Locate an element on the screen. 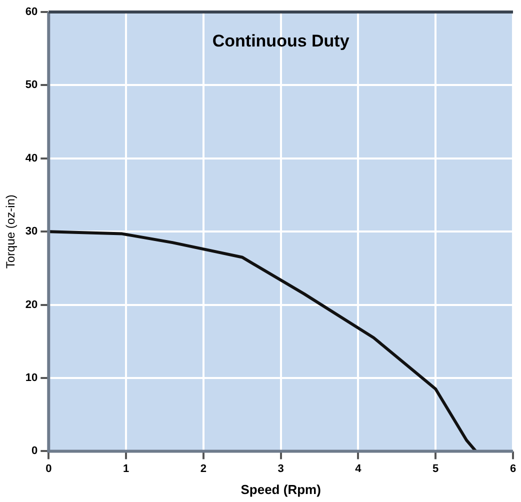 Image resolution: width=521 pixels, height=502 pixels. x-tick-label: 5 is located at coordinates (435, 468).